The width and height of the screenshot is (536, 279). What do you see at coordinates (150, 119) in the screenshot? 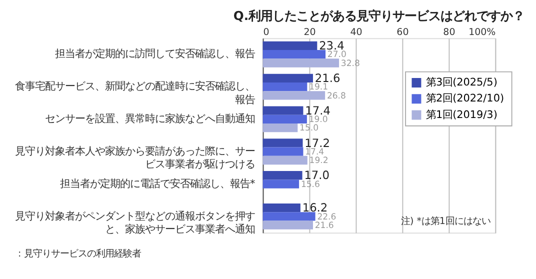
I see `y-tick-label: センサーを設置、異常時に家族などへ自動通知` at bounding box center [150, 119].